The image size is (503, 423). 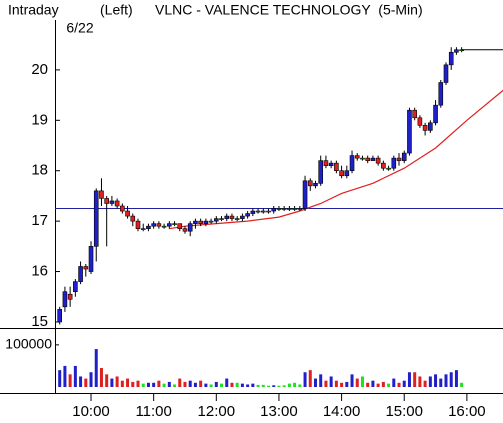 I want to click on chart-date: 6/22, so click(x=79, y=28).